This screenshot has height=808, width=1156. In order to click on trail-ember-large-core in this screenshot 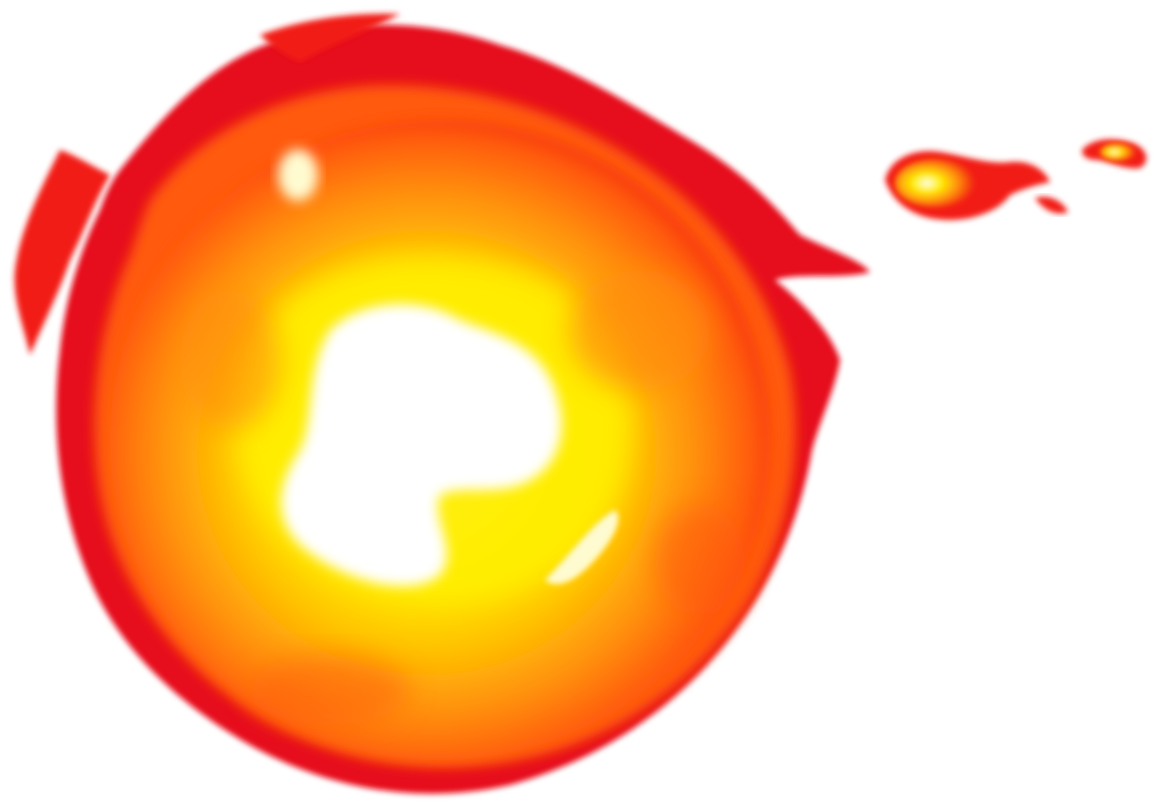, I will do `click(935, 183)`.